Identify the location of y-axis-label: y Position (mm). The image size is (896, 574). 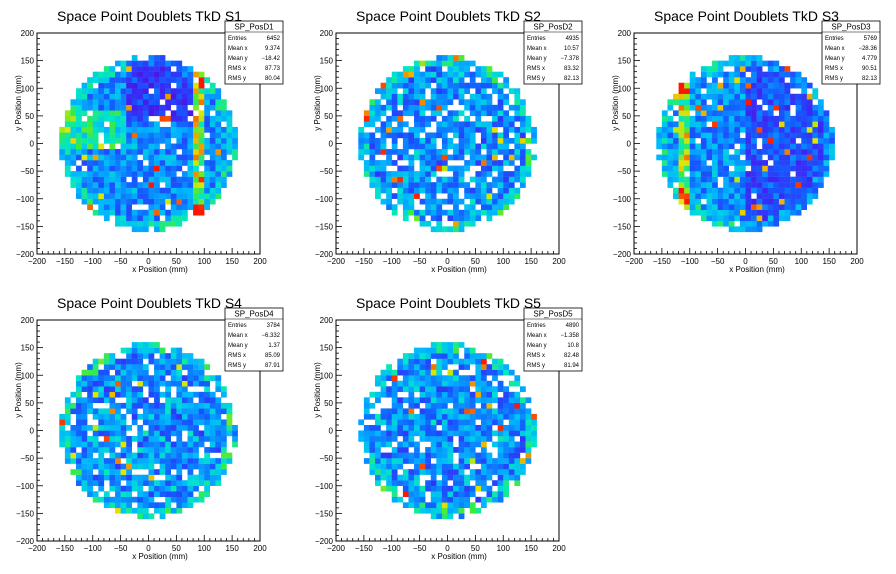
(317, 103).